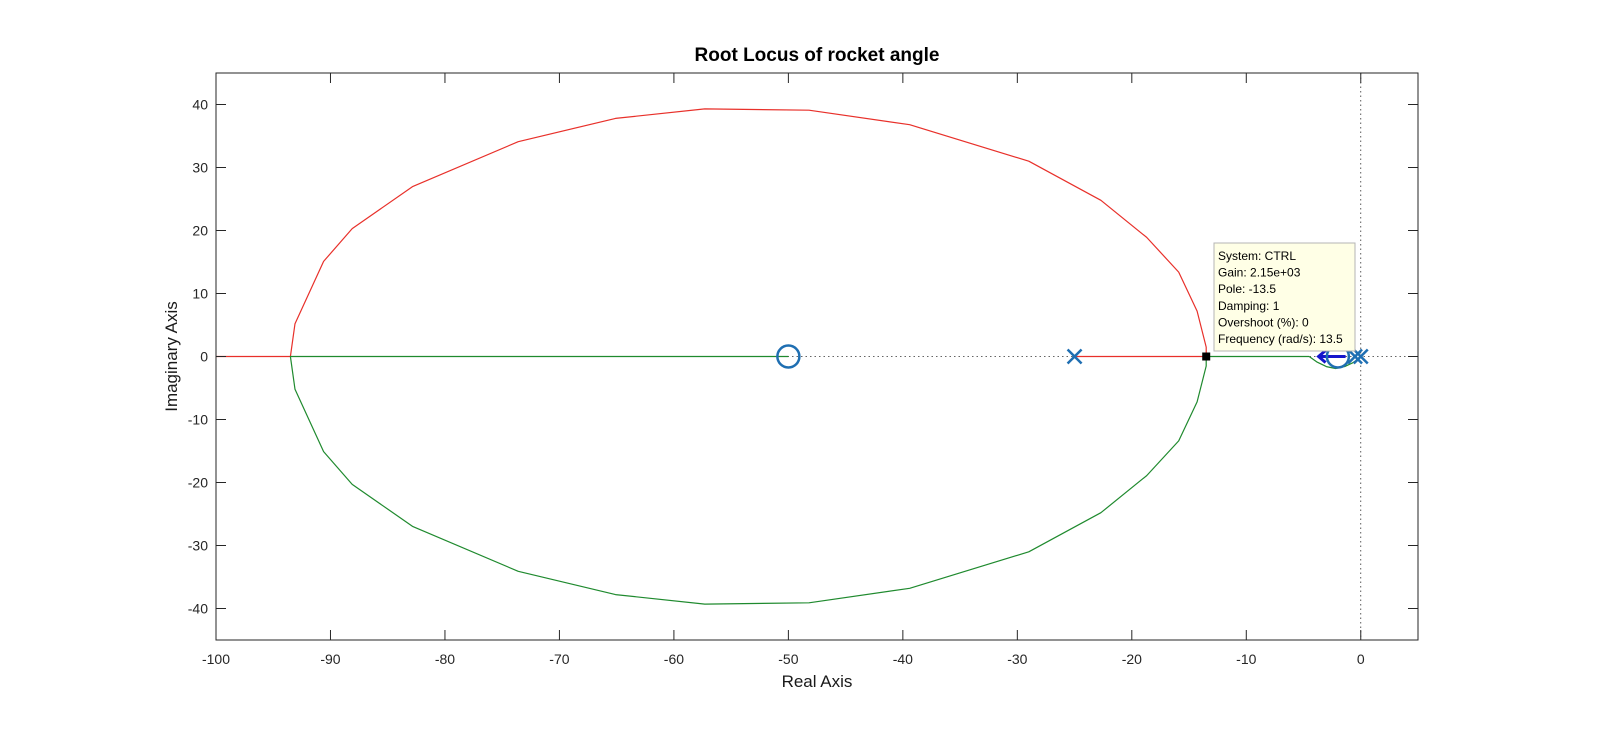 The width and height of the screenshot is (1600, 736). What do you see at coordinates (171, 356) in the screenshot?
I see `y-axis-label: Imaginary Axis` at bounding box center [171, 356].